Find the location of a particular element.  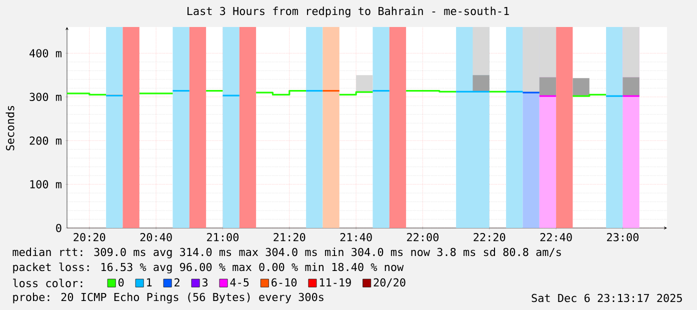

text: packet loss: 16.53 % avg 96.00 % max 0.00 % min 18.40 % now is located at coordinates (208, 268).